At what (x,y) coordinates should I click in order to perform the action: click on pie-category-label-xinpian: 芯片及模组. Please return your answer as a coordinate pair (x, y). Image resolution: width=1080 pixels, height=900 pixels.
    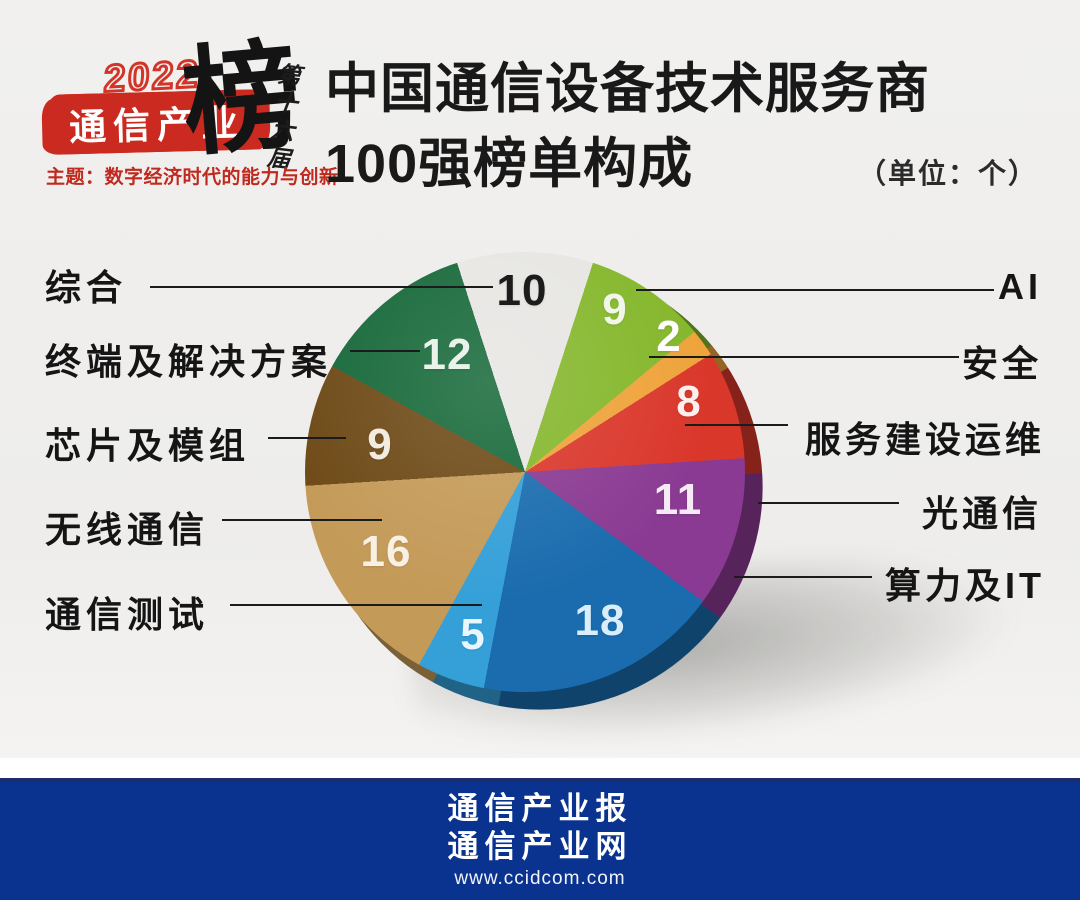
    Looking at the image, I should click on (148, 445).